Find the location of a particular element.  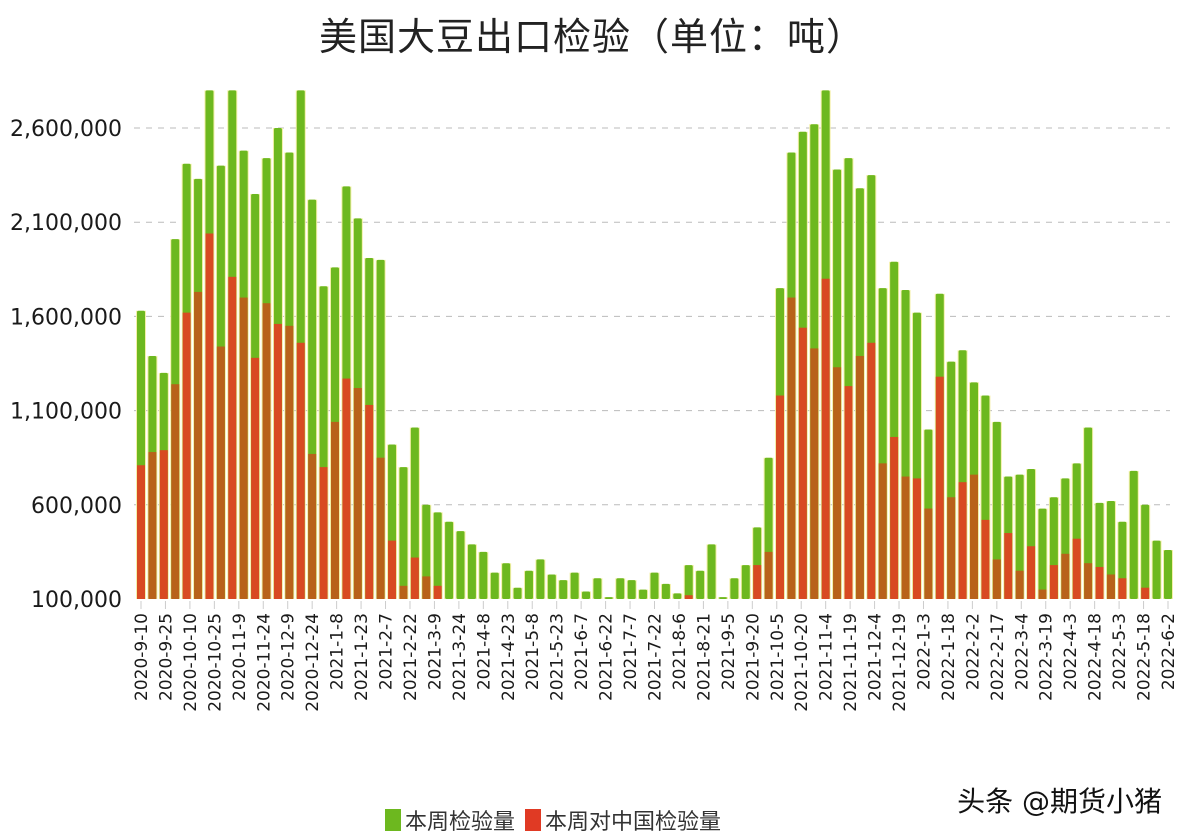

legend-item-total: 本周检验量 is located at coordinates (450, 820).